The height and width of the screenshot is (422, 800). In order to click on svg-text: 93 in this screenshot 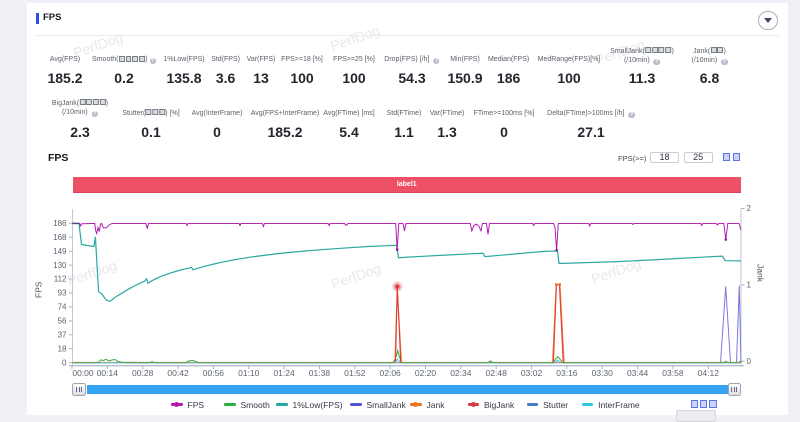, I will do `click(62, 293)`.